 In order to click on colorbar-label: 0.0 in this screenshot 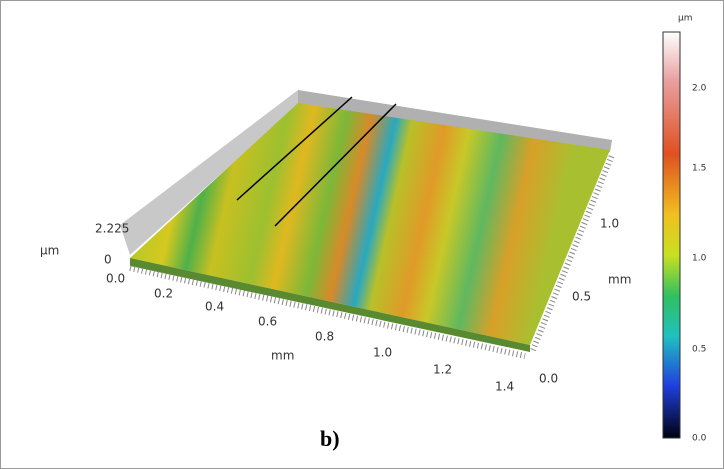, I will do `click(699, 439)`.